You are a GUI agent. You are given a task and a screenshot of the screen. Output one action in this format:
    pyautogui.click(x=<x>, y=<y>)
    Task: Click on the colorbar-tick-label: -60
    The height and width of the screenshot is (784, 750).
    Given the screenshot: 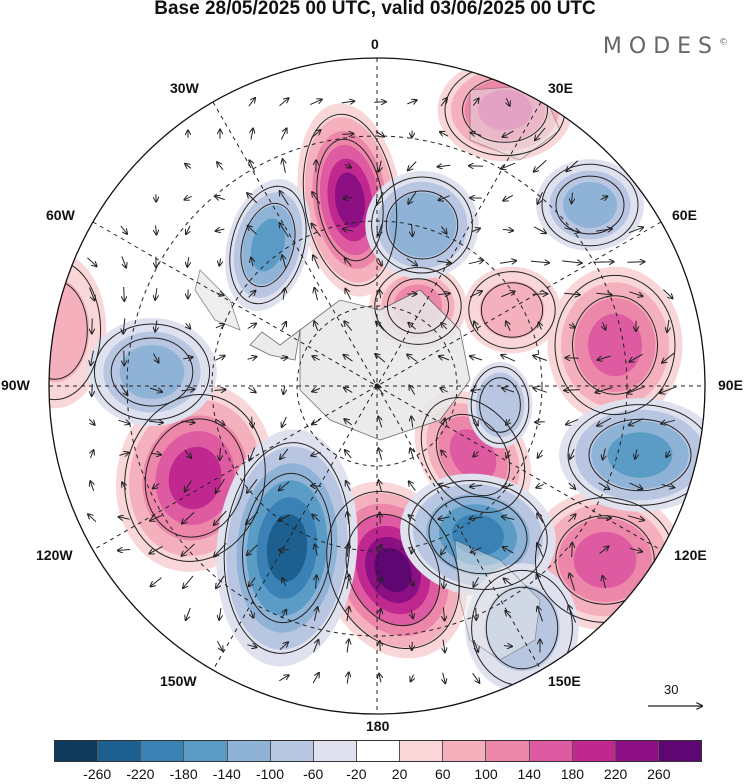 What is the action you would take?
    pyautogui.click(x=313, y=774)
    